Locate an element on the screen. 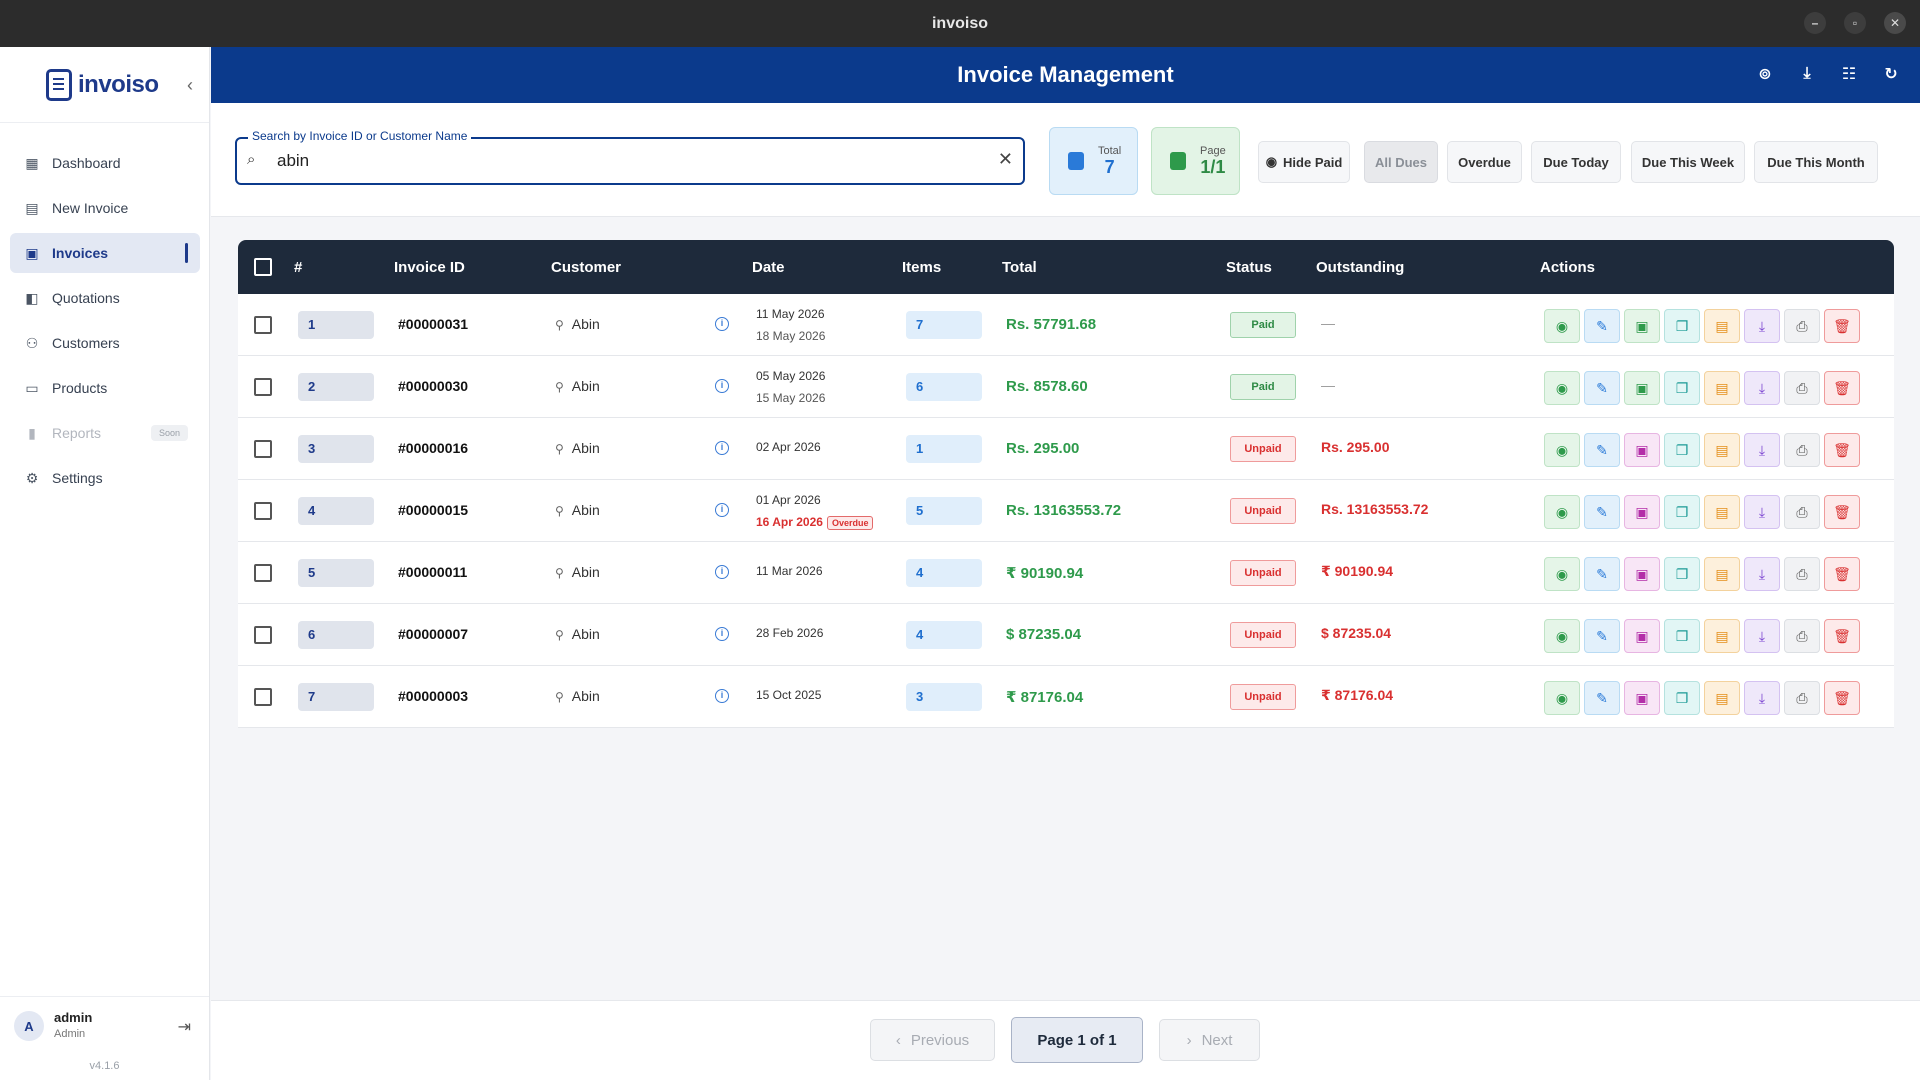 The height and width of the screenshot is (1080, 1920). invoice-id: #00000007 is located at coordinates (433, 634).